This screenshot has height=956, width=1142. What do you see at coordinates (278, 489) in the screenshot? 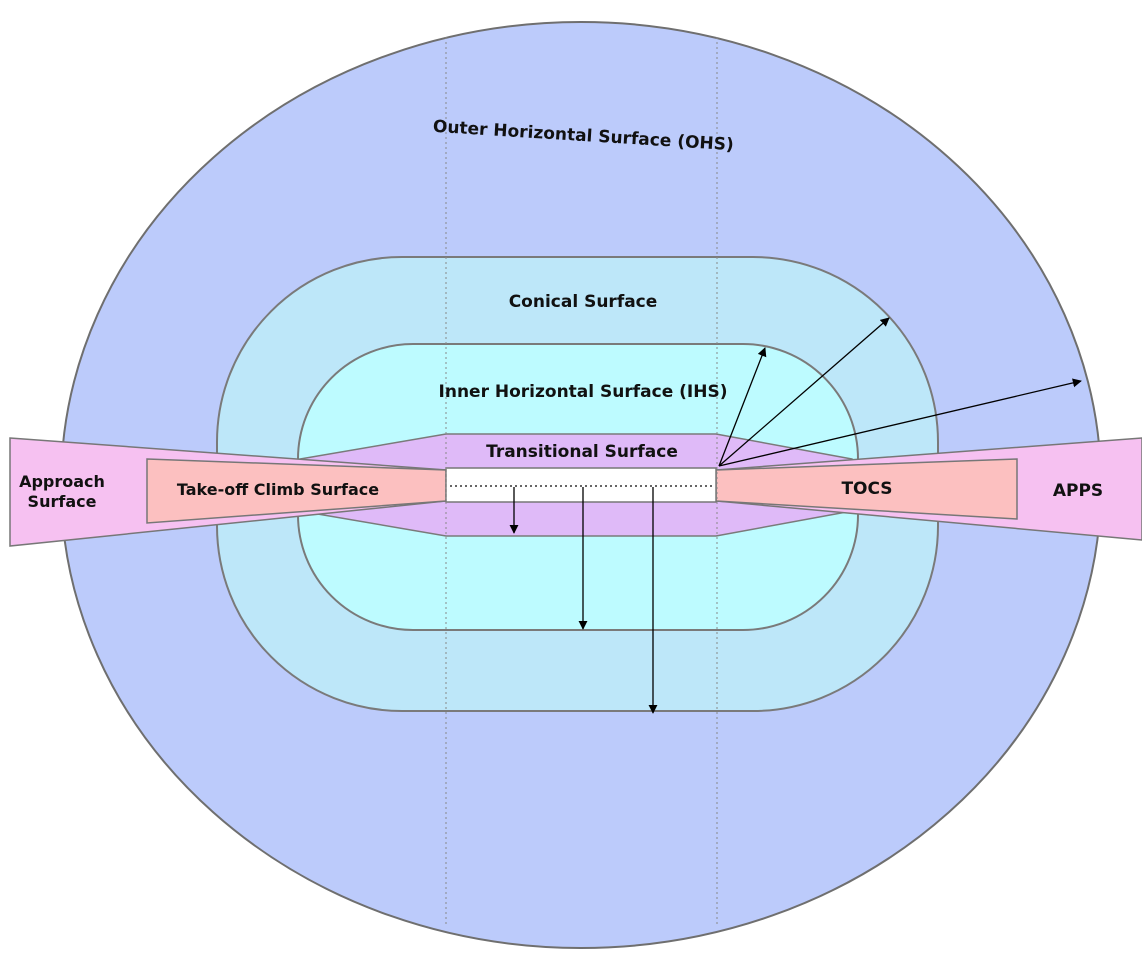
I see `label-take-off-climb-surface: Take-off Climb Surface` at bounding box center [278, 489].